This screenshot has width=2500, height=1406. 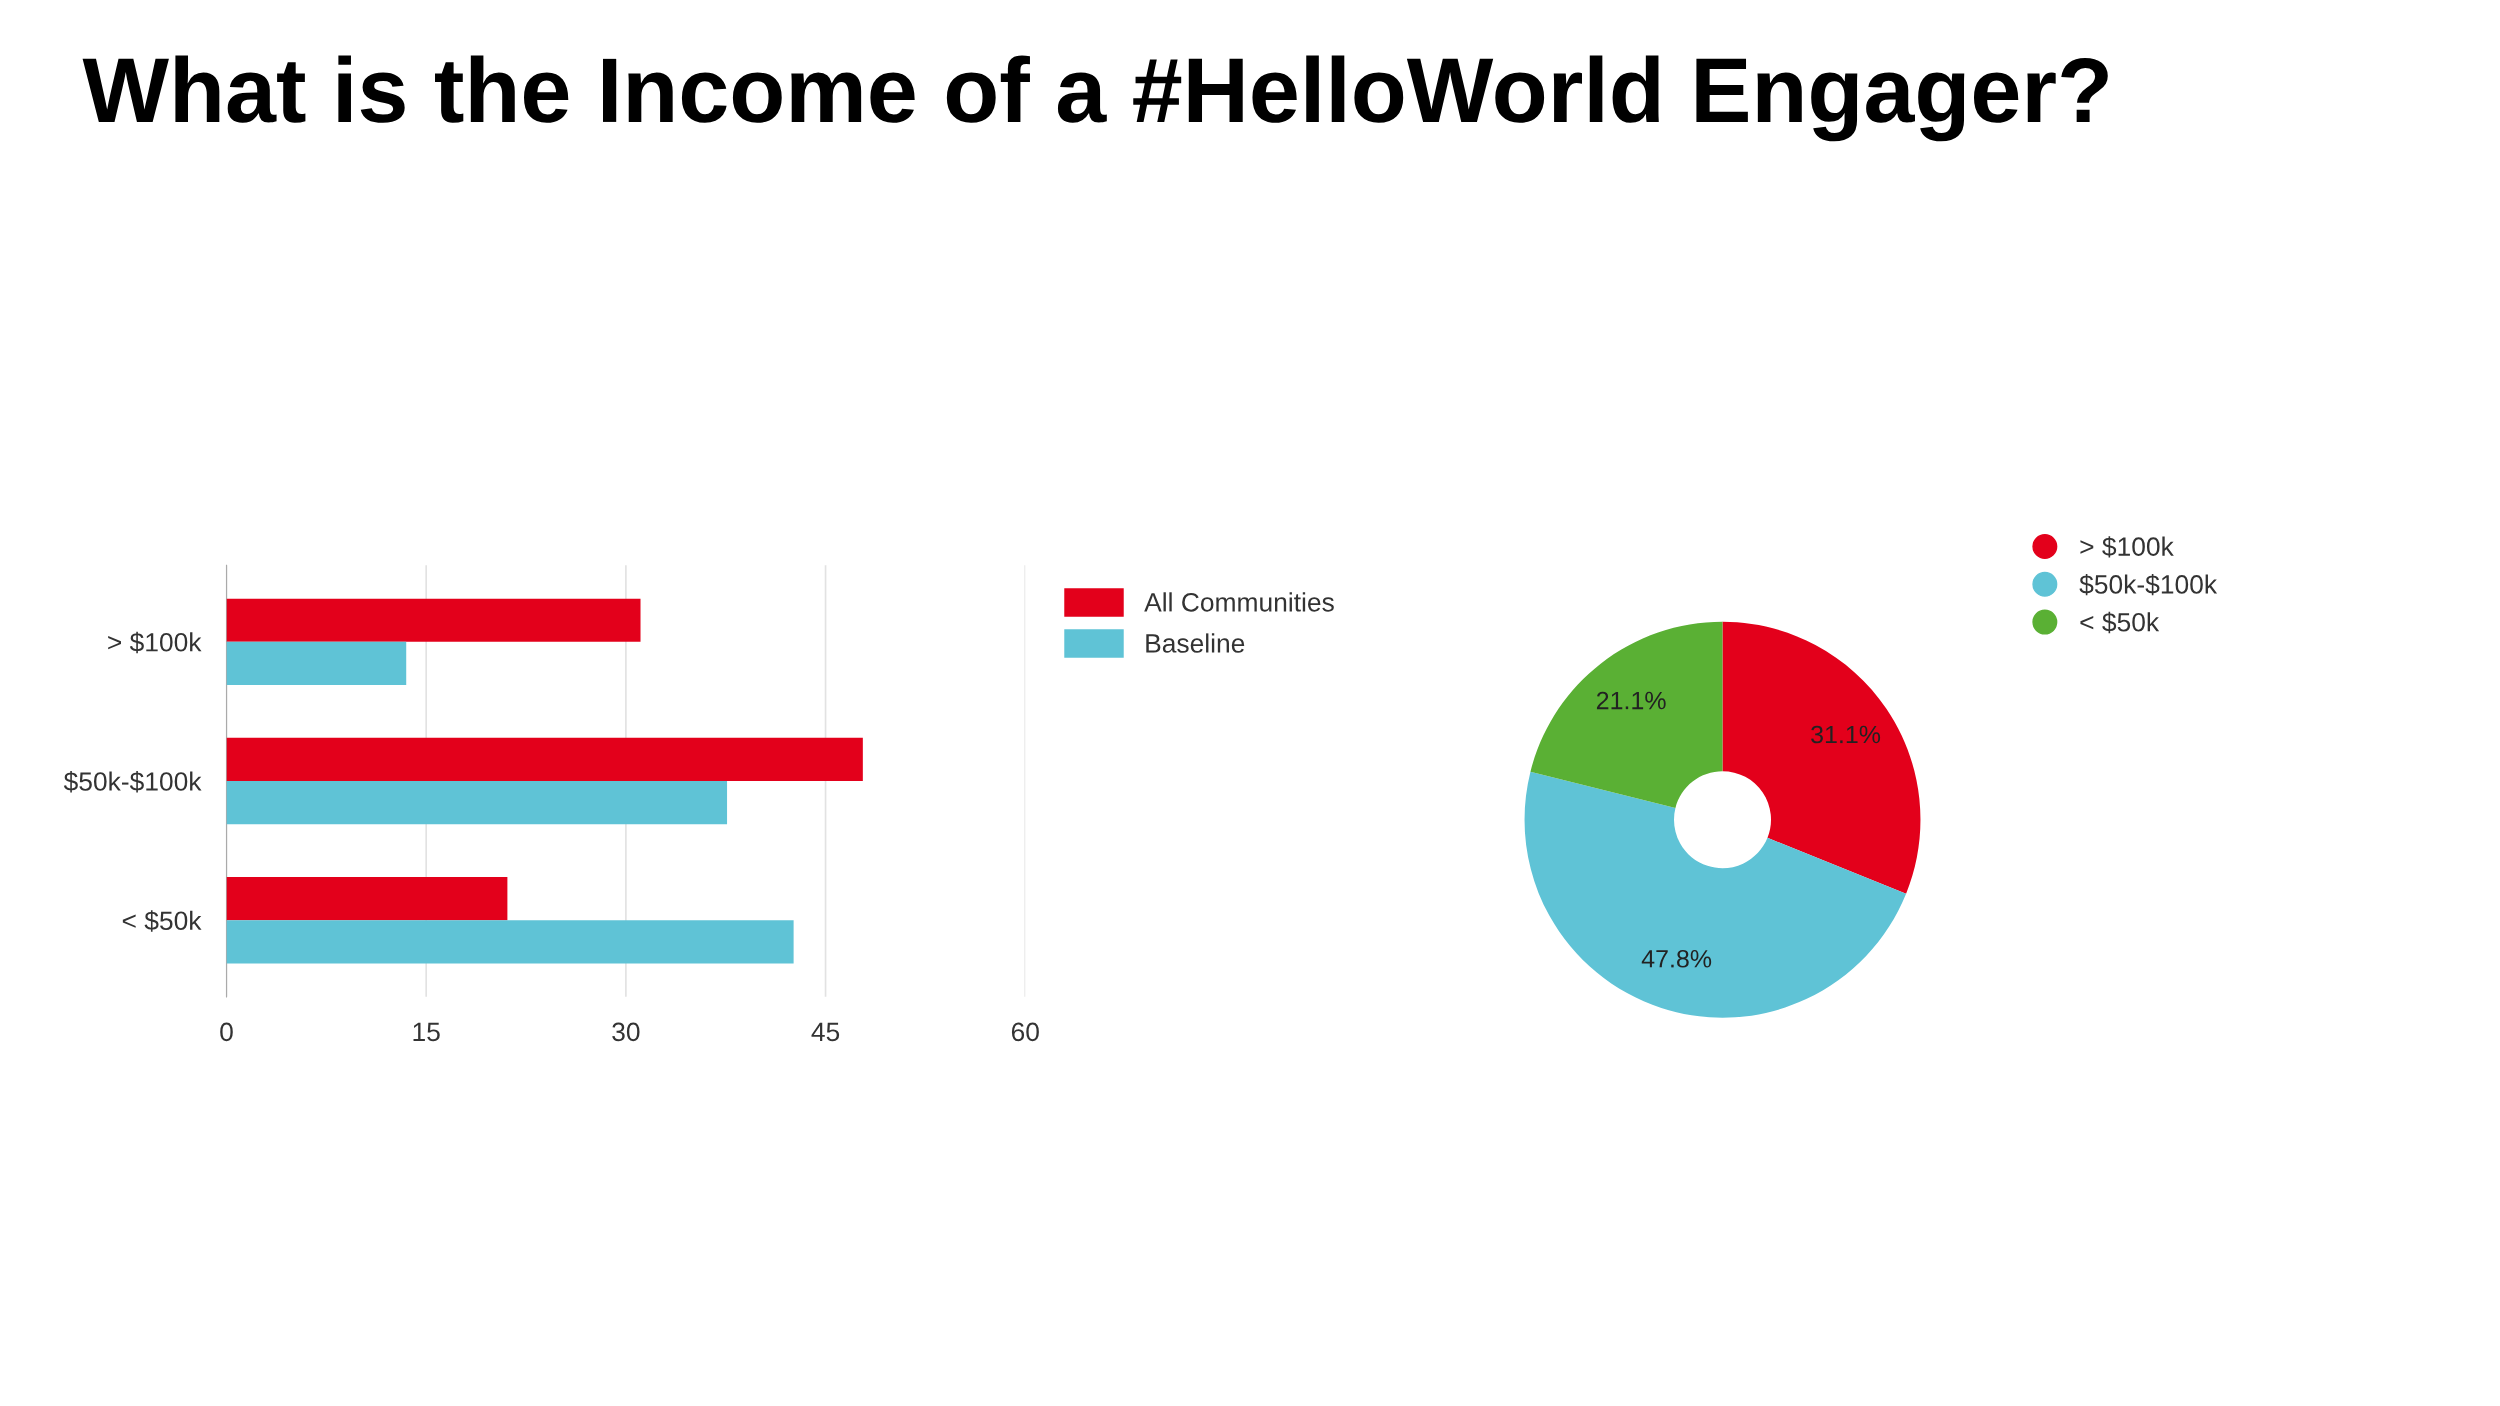 What do you see at coordinates (132, 782) in the screenshot?
I see `y-tick-label: $50k-$100k` at bounding box center [132, 782].